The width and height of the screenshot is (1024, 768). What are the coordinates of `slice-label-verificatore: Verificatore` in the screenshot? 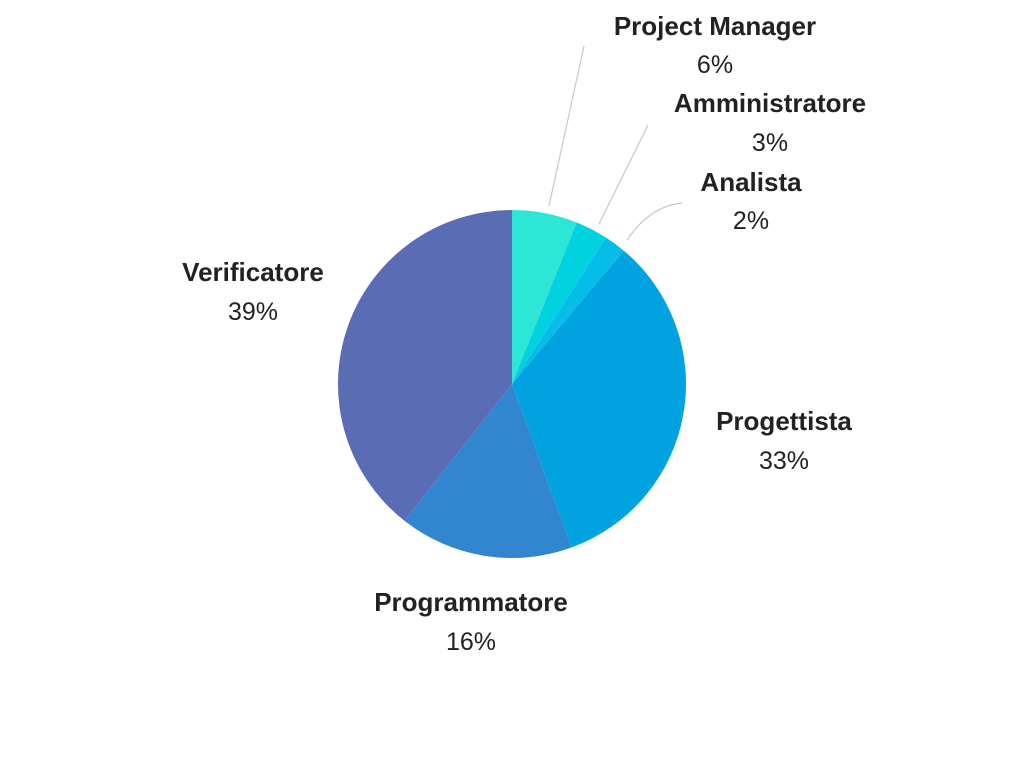 It's located at (253, 272).